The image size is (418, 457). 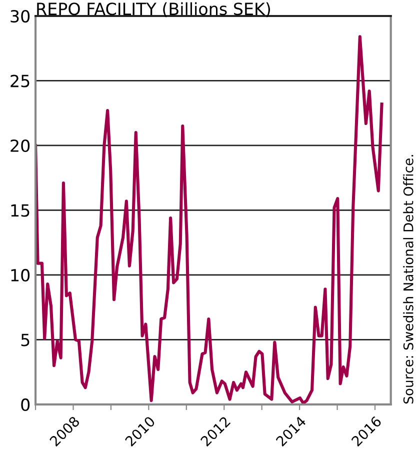 I want to click on y-tick-label: 5, so click(x=25, y=340).